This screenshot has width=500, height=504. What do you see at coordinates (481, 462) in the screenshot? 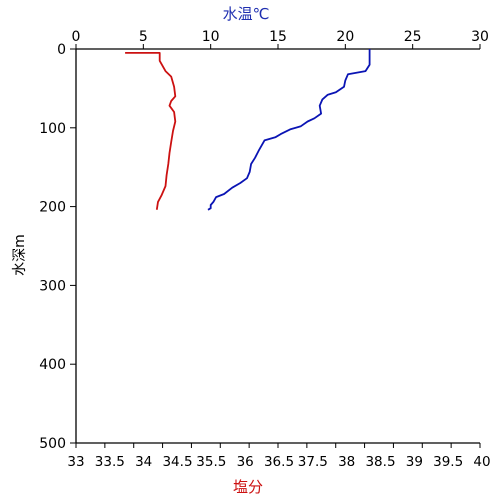
I see `bottom-tick-label: 40` at bounding box center [481, 462].